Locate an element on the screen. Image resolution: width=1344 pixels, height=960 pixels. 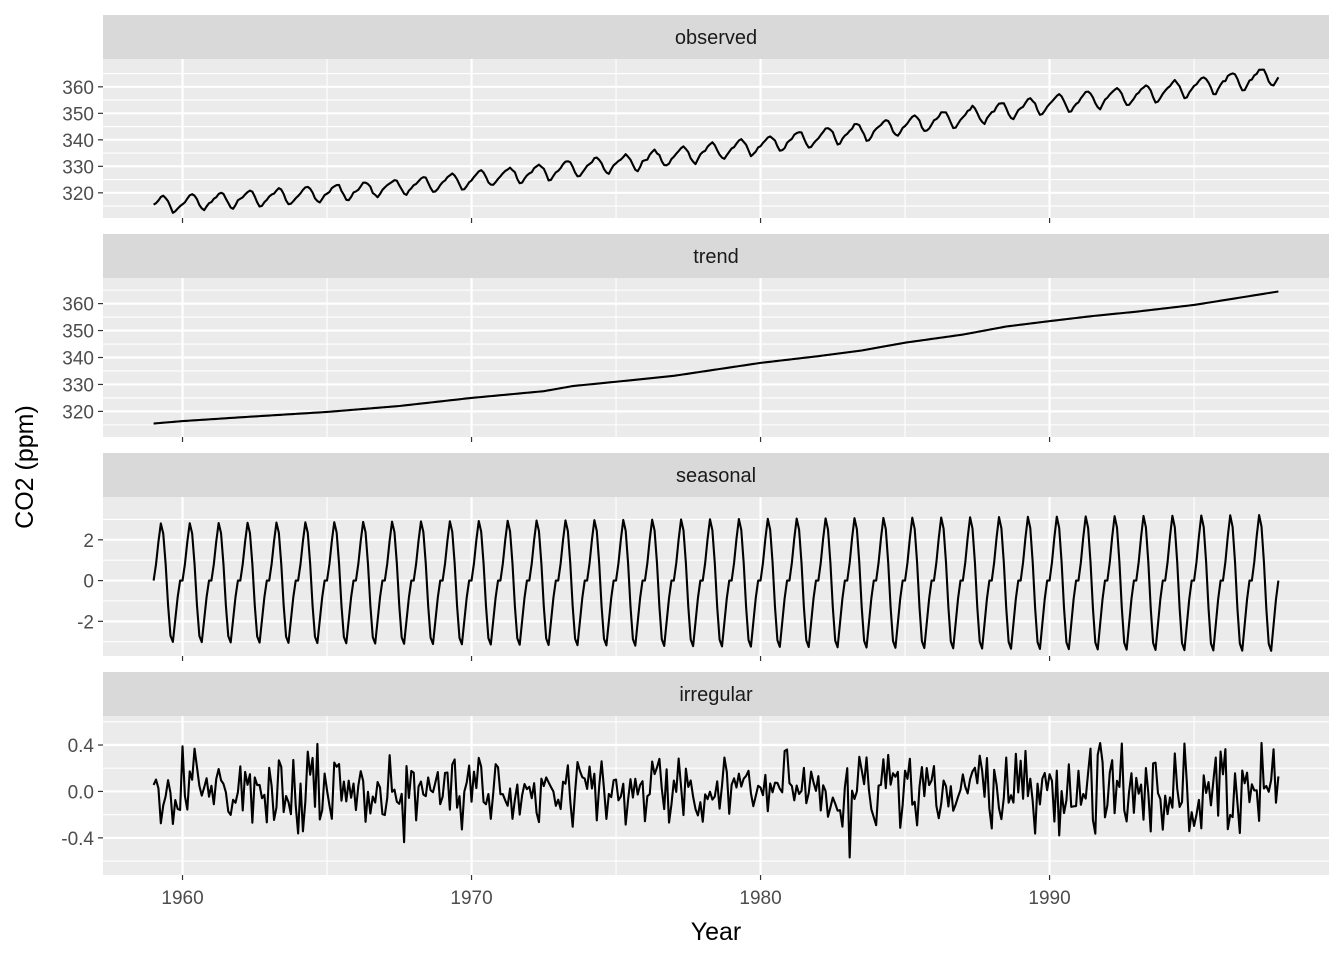
y-tick-label: -2 is located at coordinates (85, 622).